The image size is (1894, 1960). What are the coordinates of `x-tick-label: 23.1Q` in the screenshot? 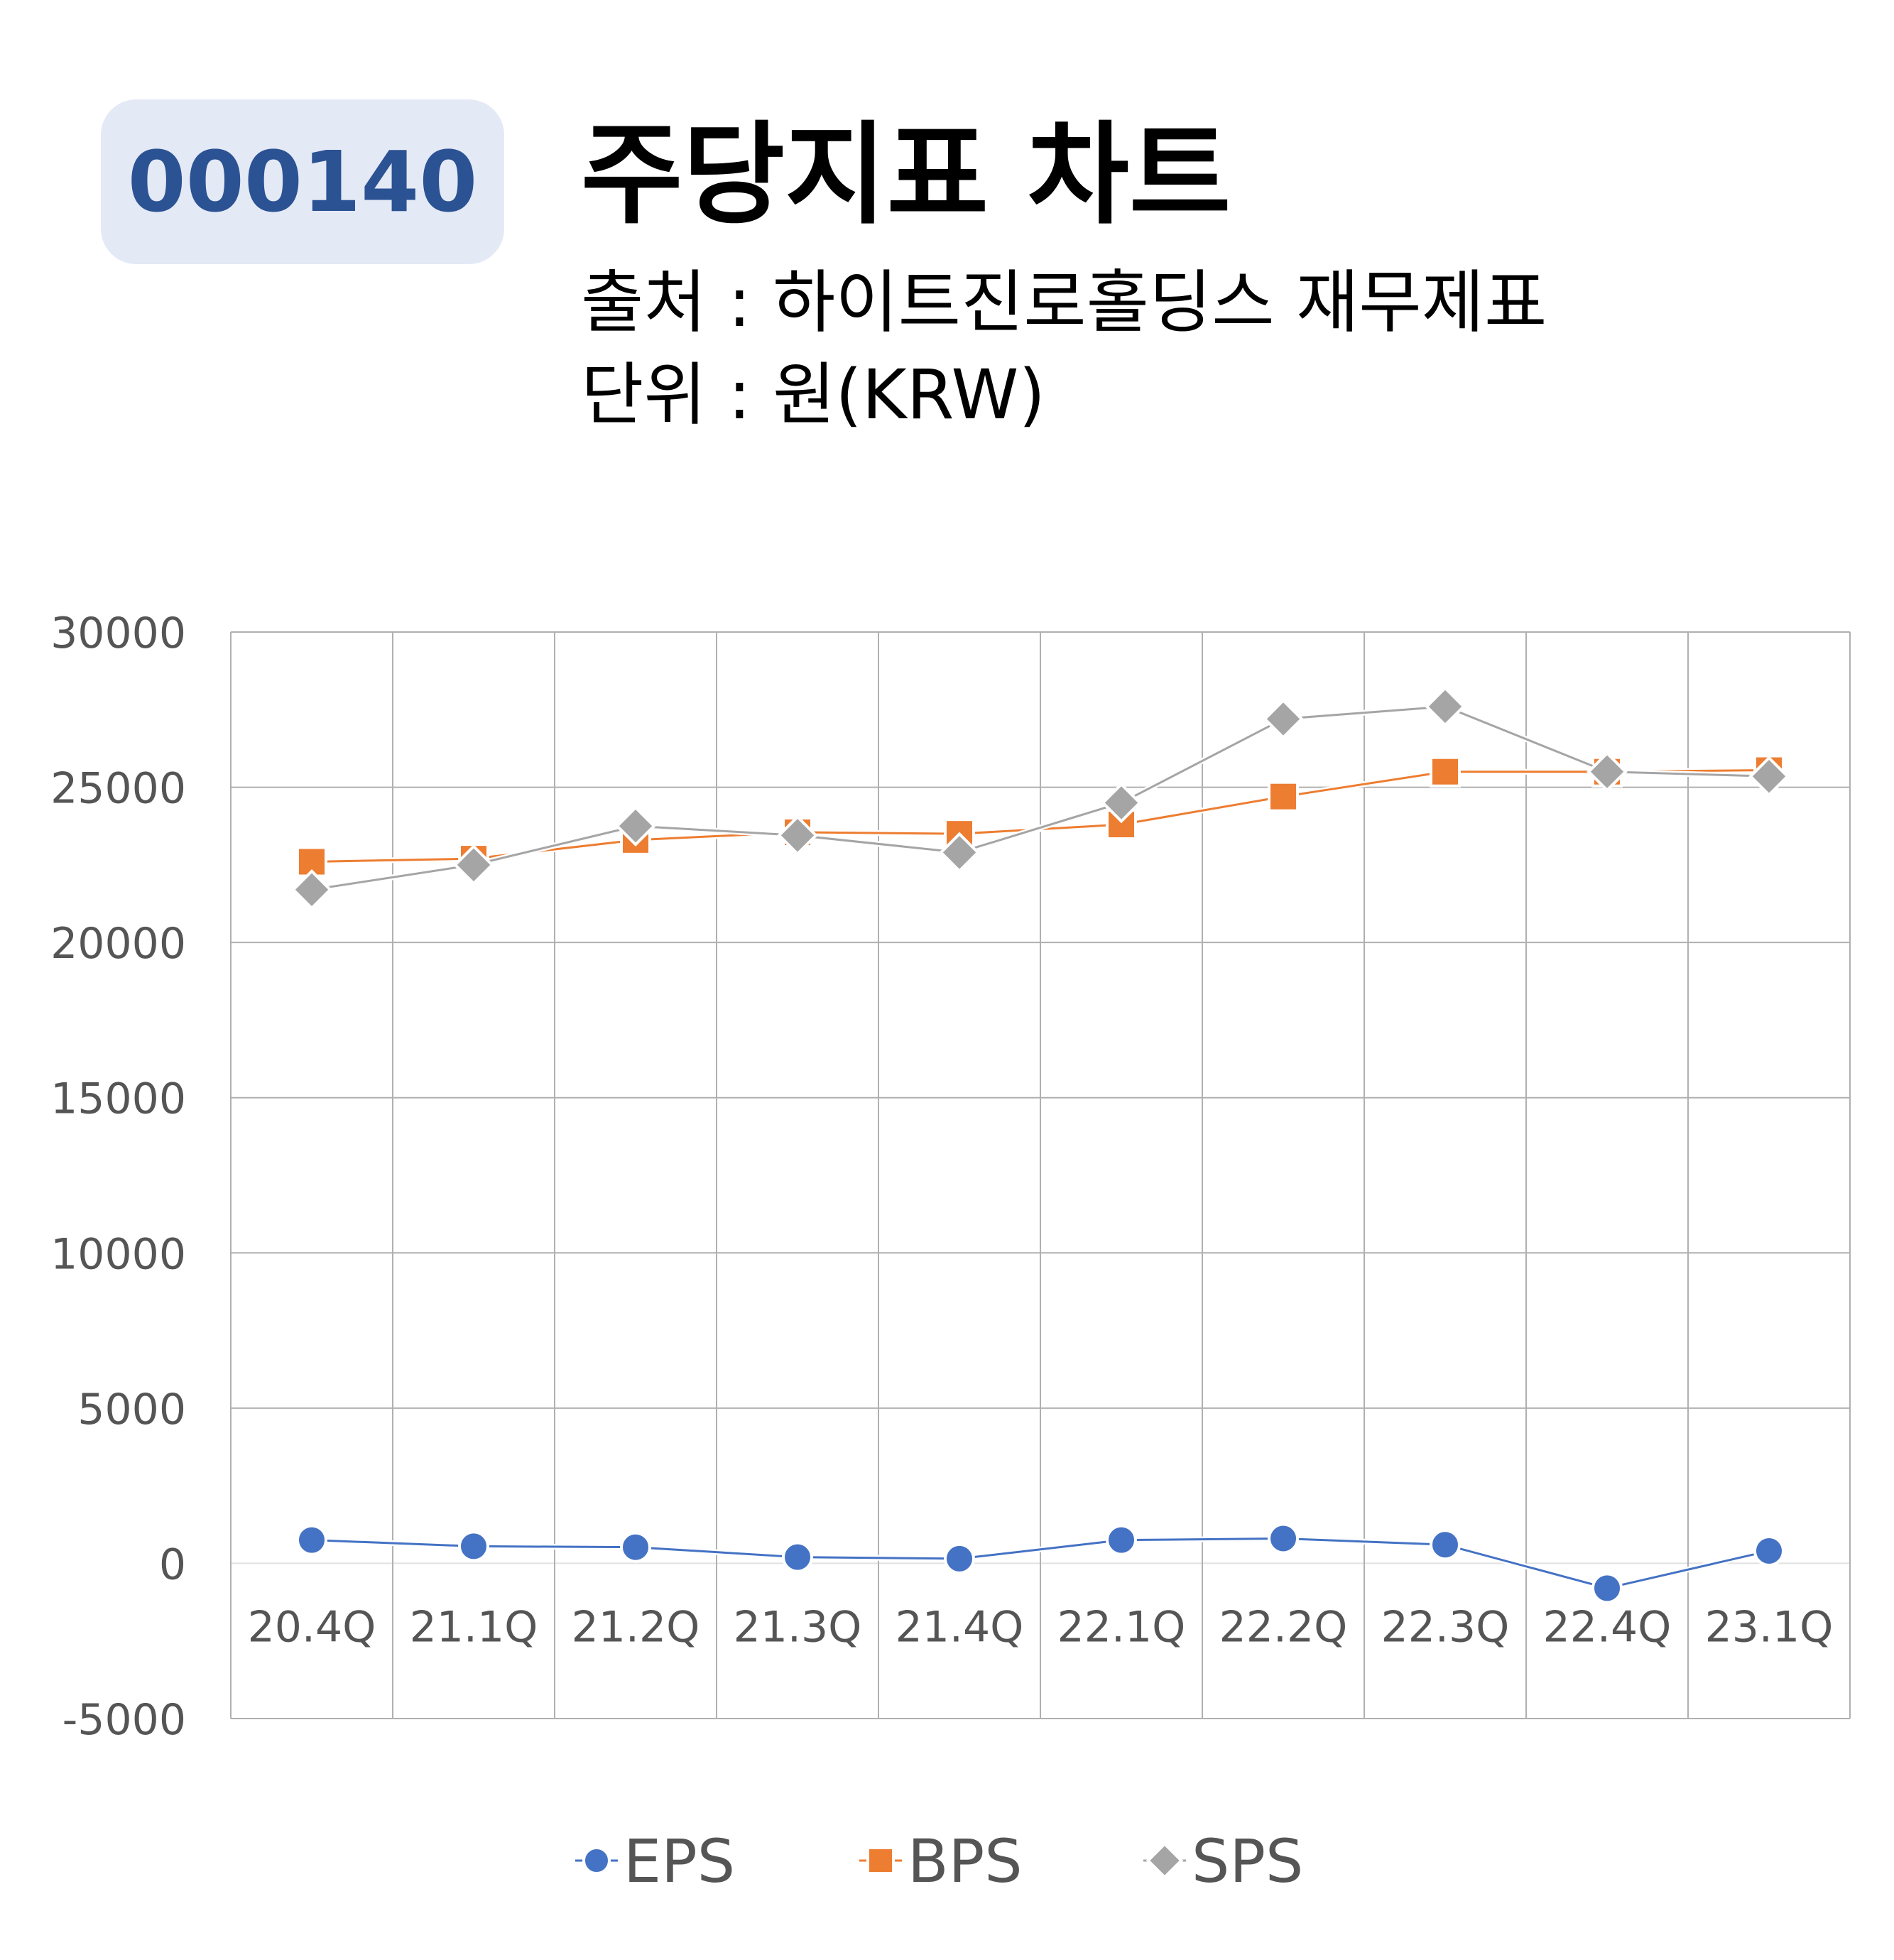 It's located at (1769, 1627).